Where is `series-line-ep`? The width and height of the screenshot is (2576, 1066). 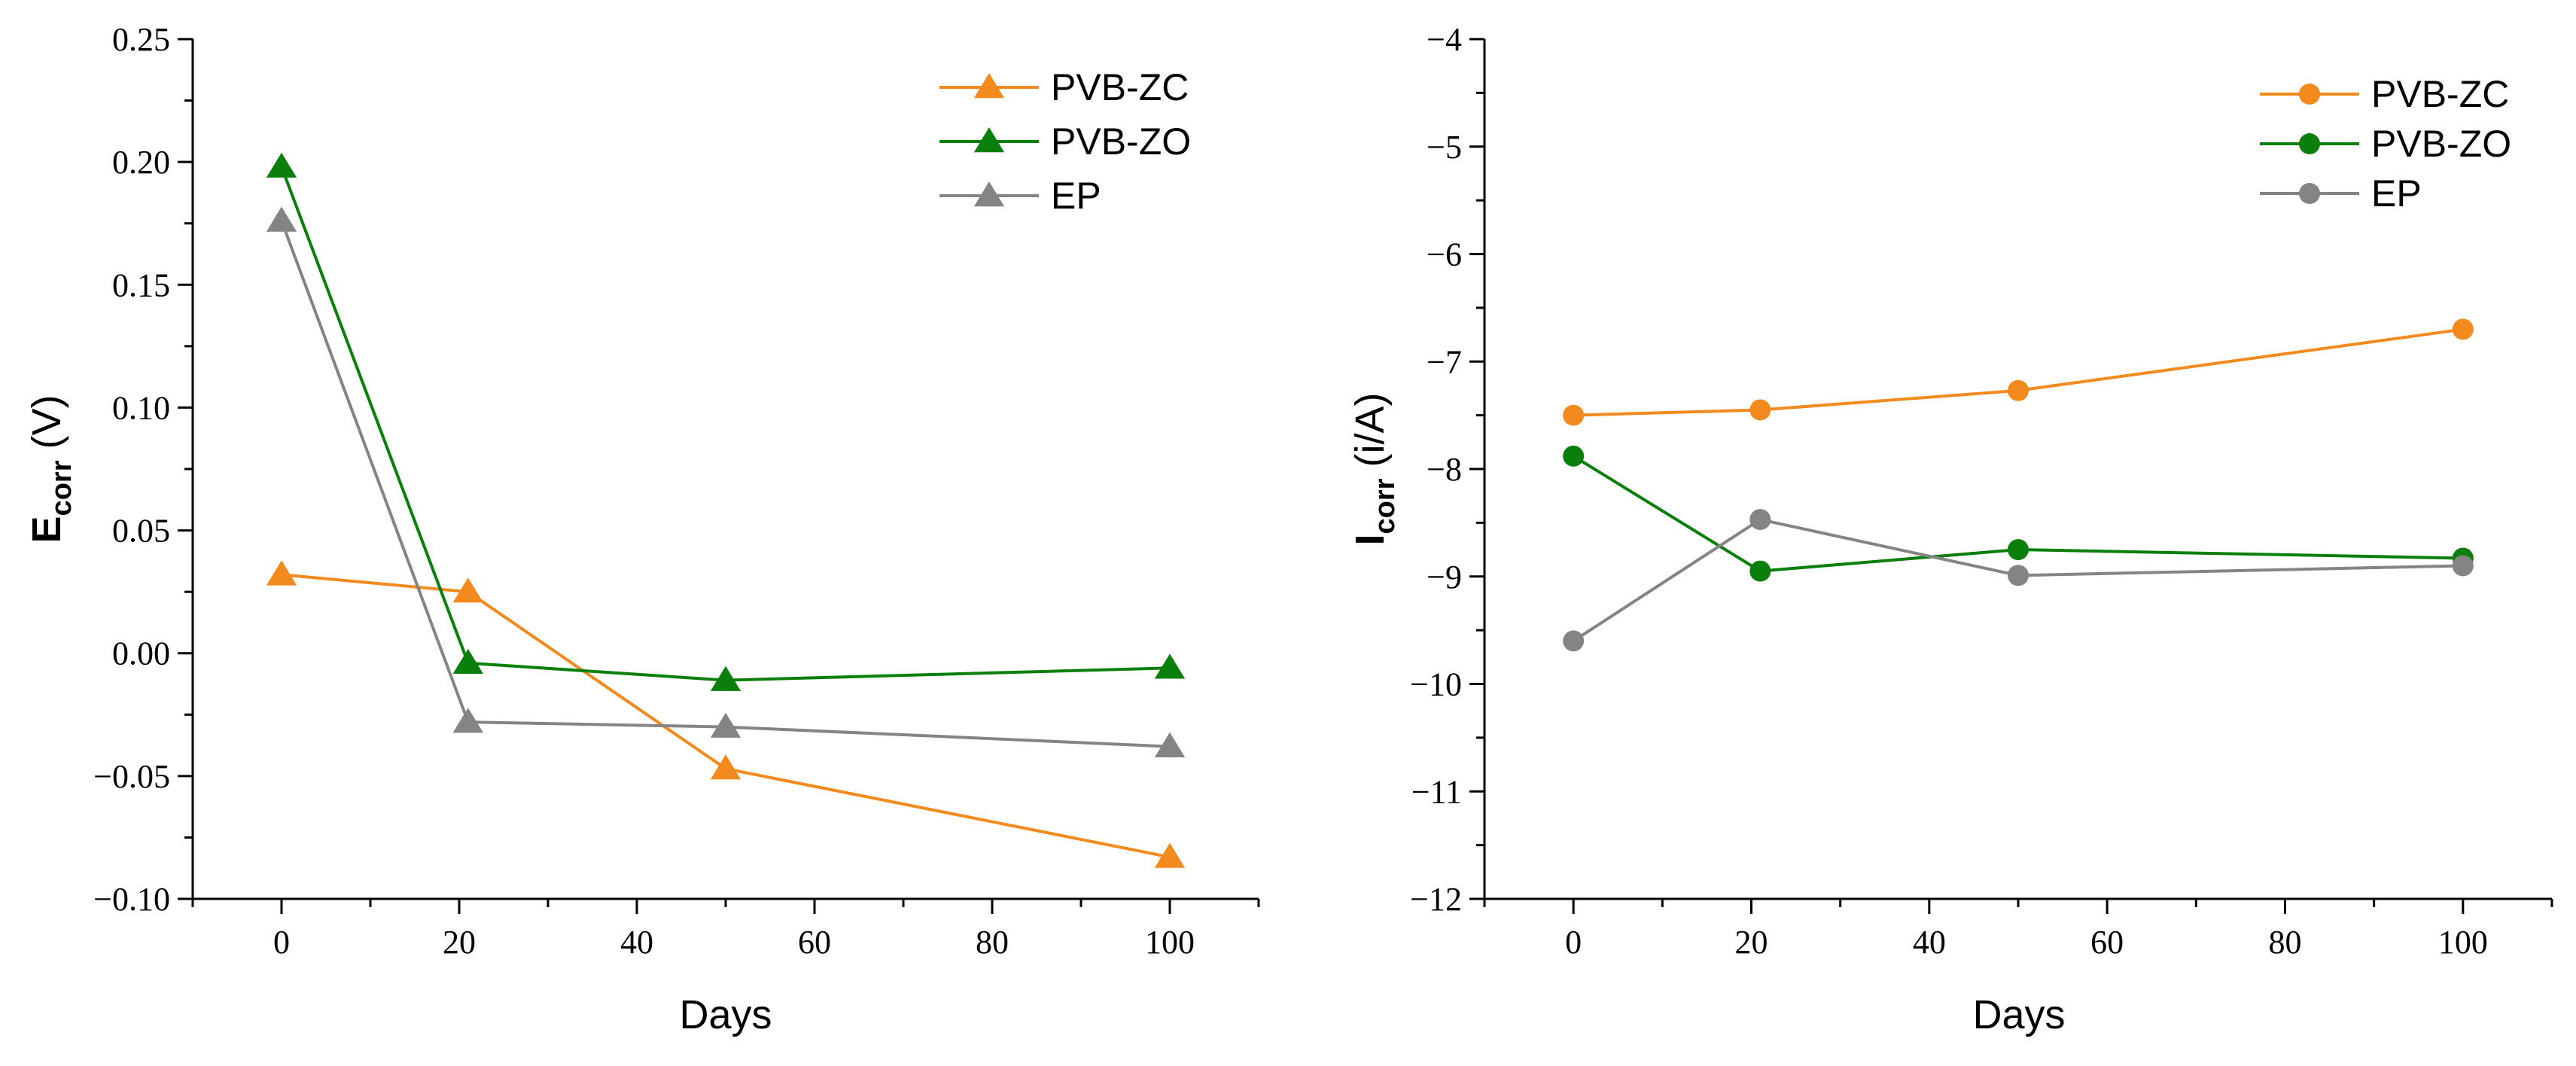 series-line-ep is located at coordinates (2018, 580).